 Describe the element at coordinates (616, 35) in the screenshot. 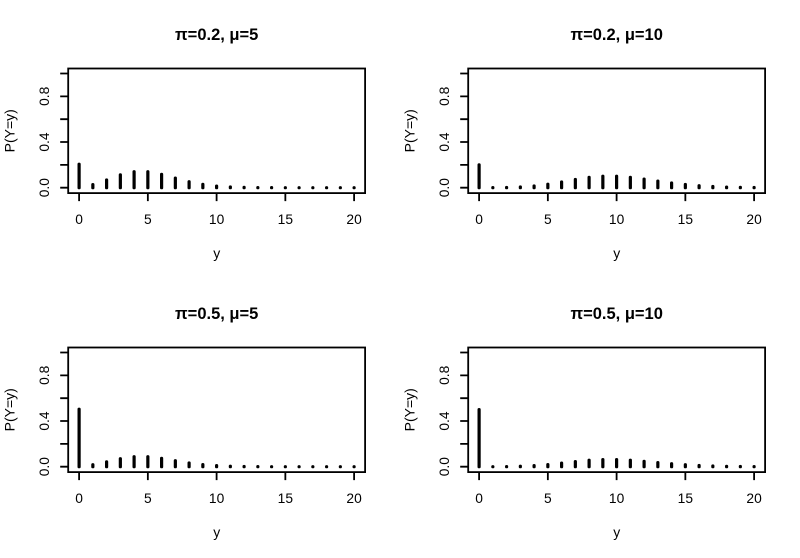

I see `svg-text: π=0.2, μ=10` at that location.